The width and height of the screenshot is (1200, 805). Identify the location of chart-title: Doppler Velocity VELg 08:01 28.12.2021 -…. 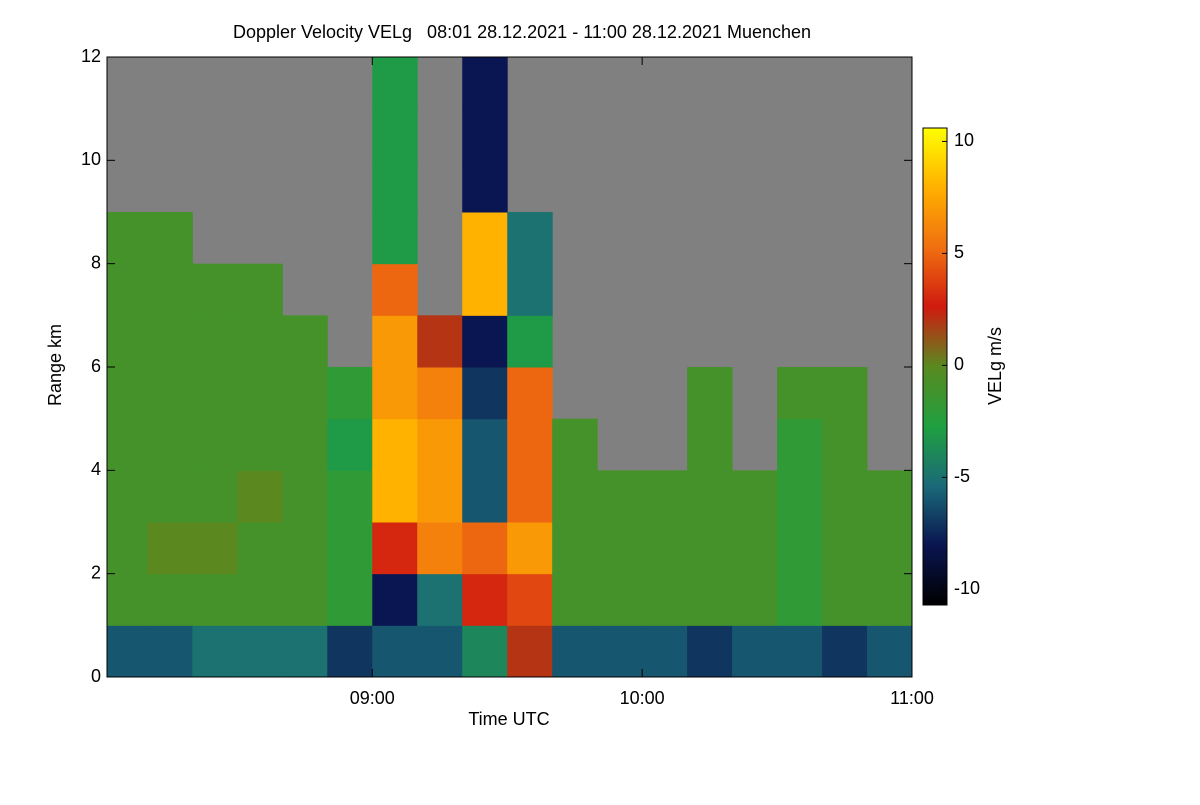
(522, 32).